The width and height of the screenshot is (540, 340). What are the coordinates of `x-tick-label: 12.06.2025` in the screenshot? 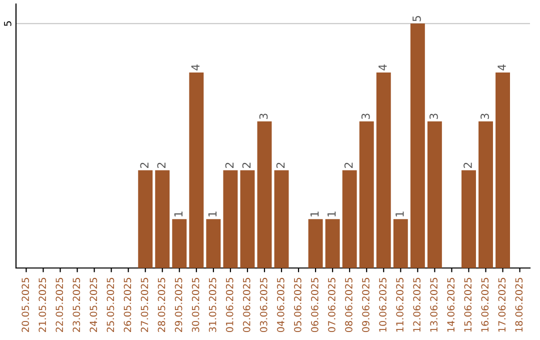 It's located at (416, 305).